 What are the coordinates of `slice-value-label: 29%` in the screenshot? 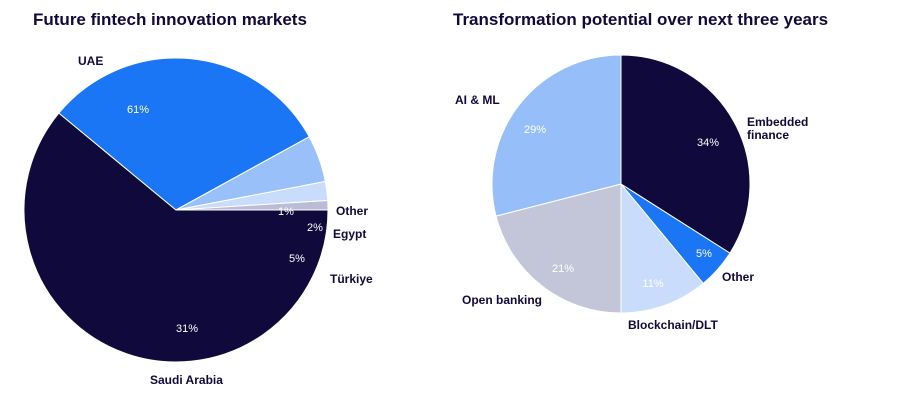 It's located at (535, 130).